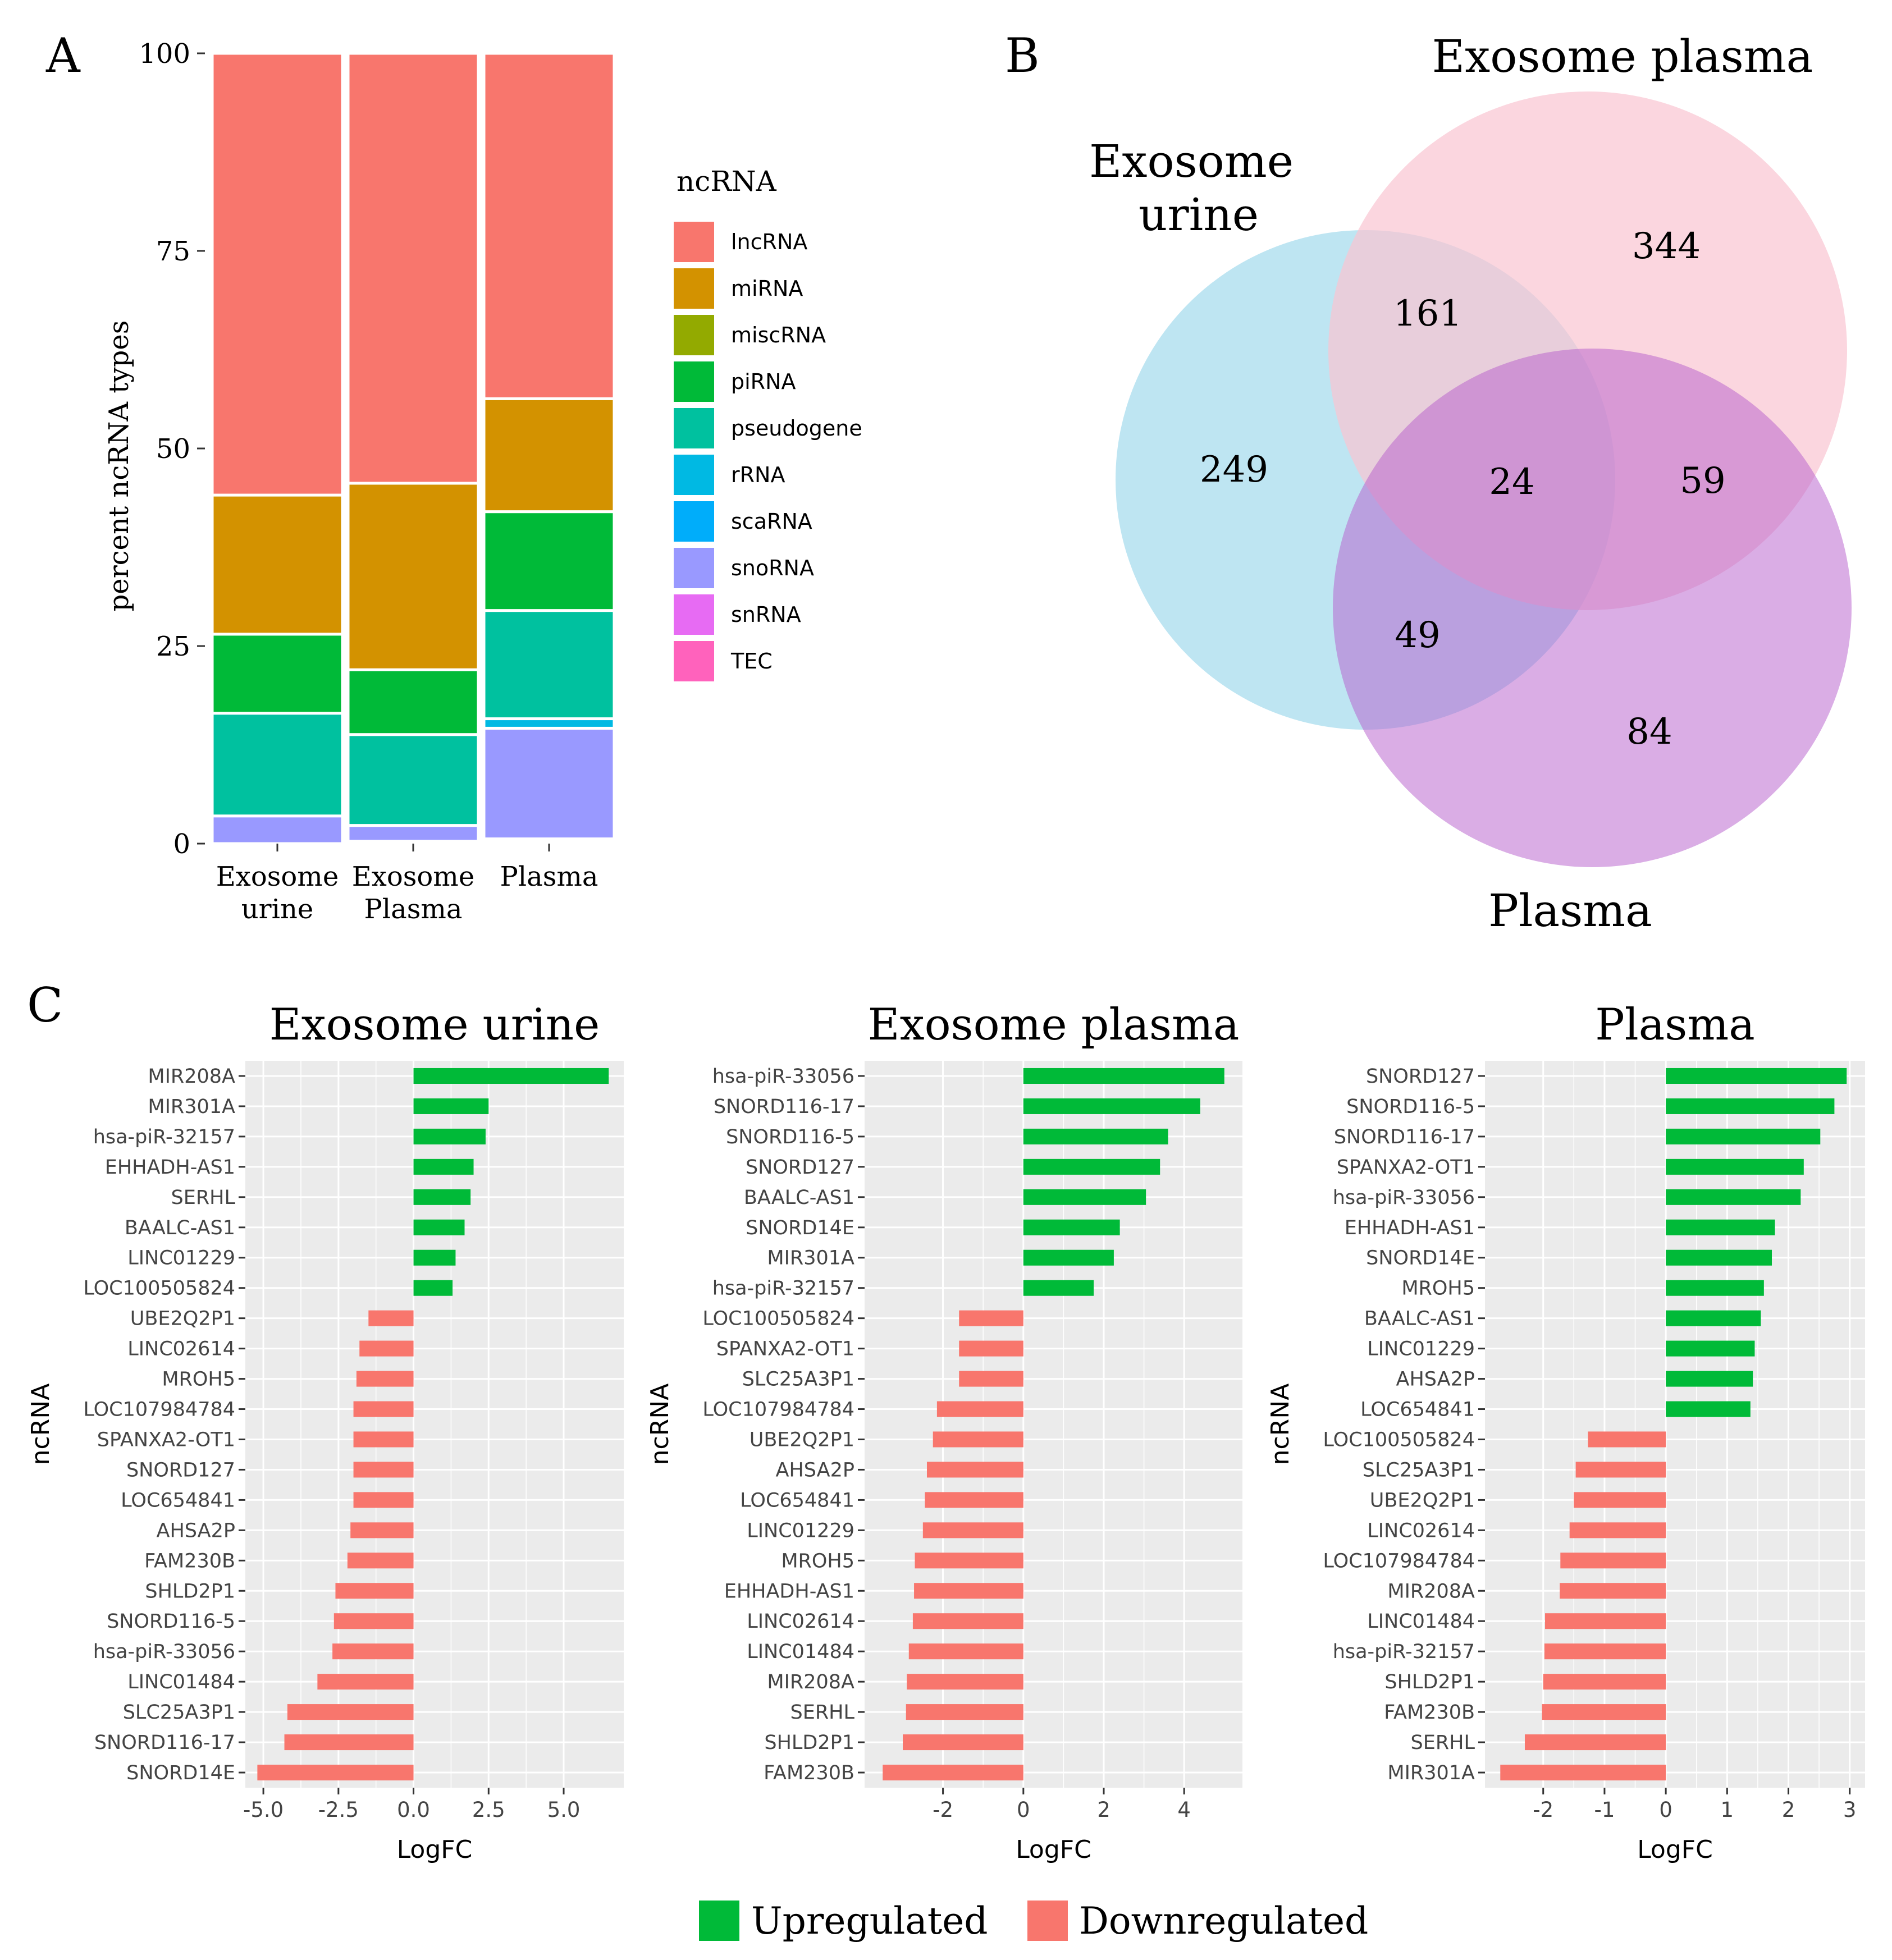  Describe the element at coordinates (1199, 215) in the screenshot. I see `venn-label-exosome-urine-line2: urine` at that location.